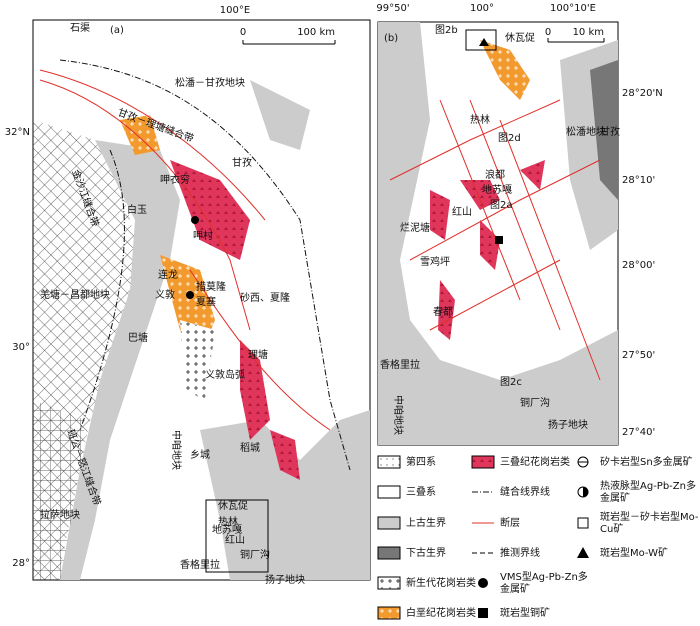  I want to click on legend-label: 下古生界, so click(426, 552).